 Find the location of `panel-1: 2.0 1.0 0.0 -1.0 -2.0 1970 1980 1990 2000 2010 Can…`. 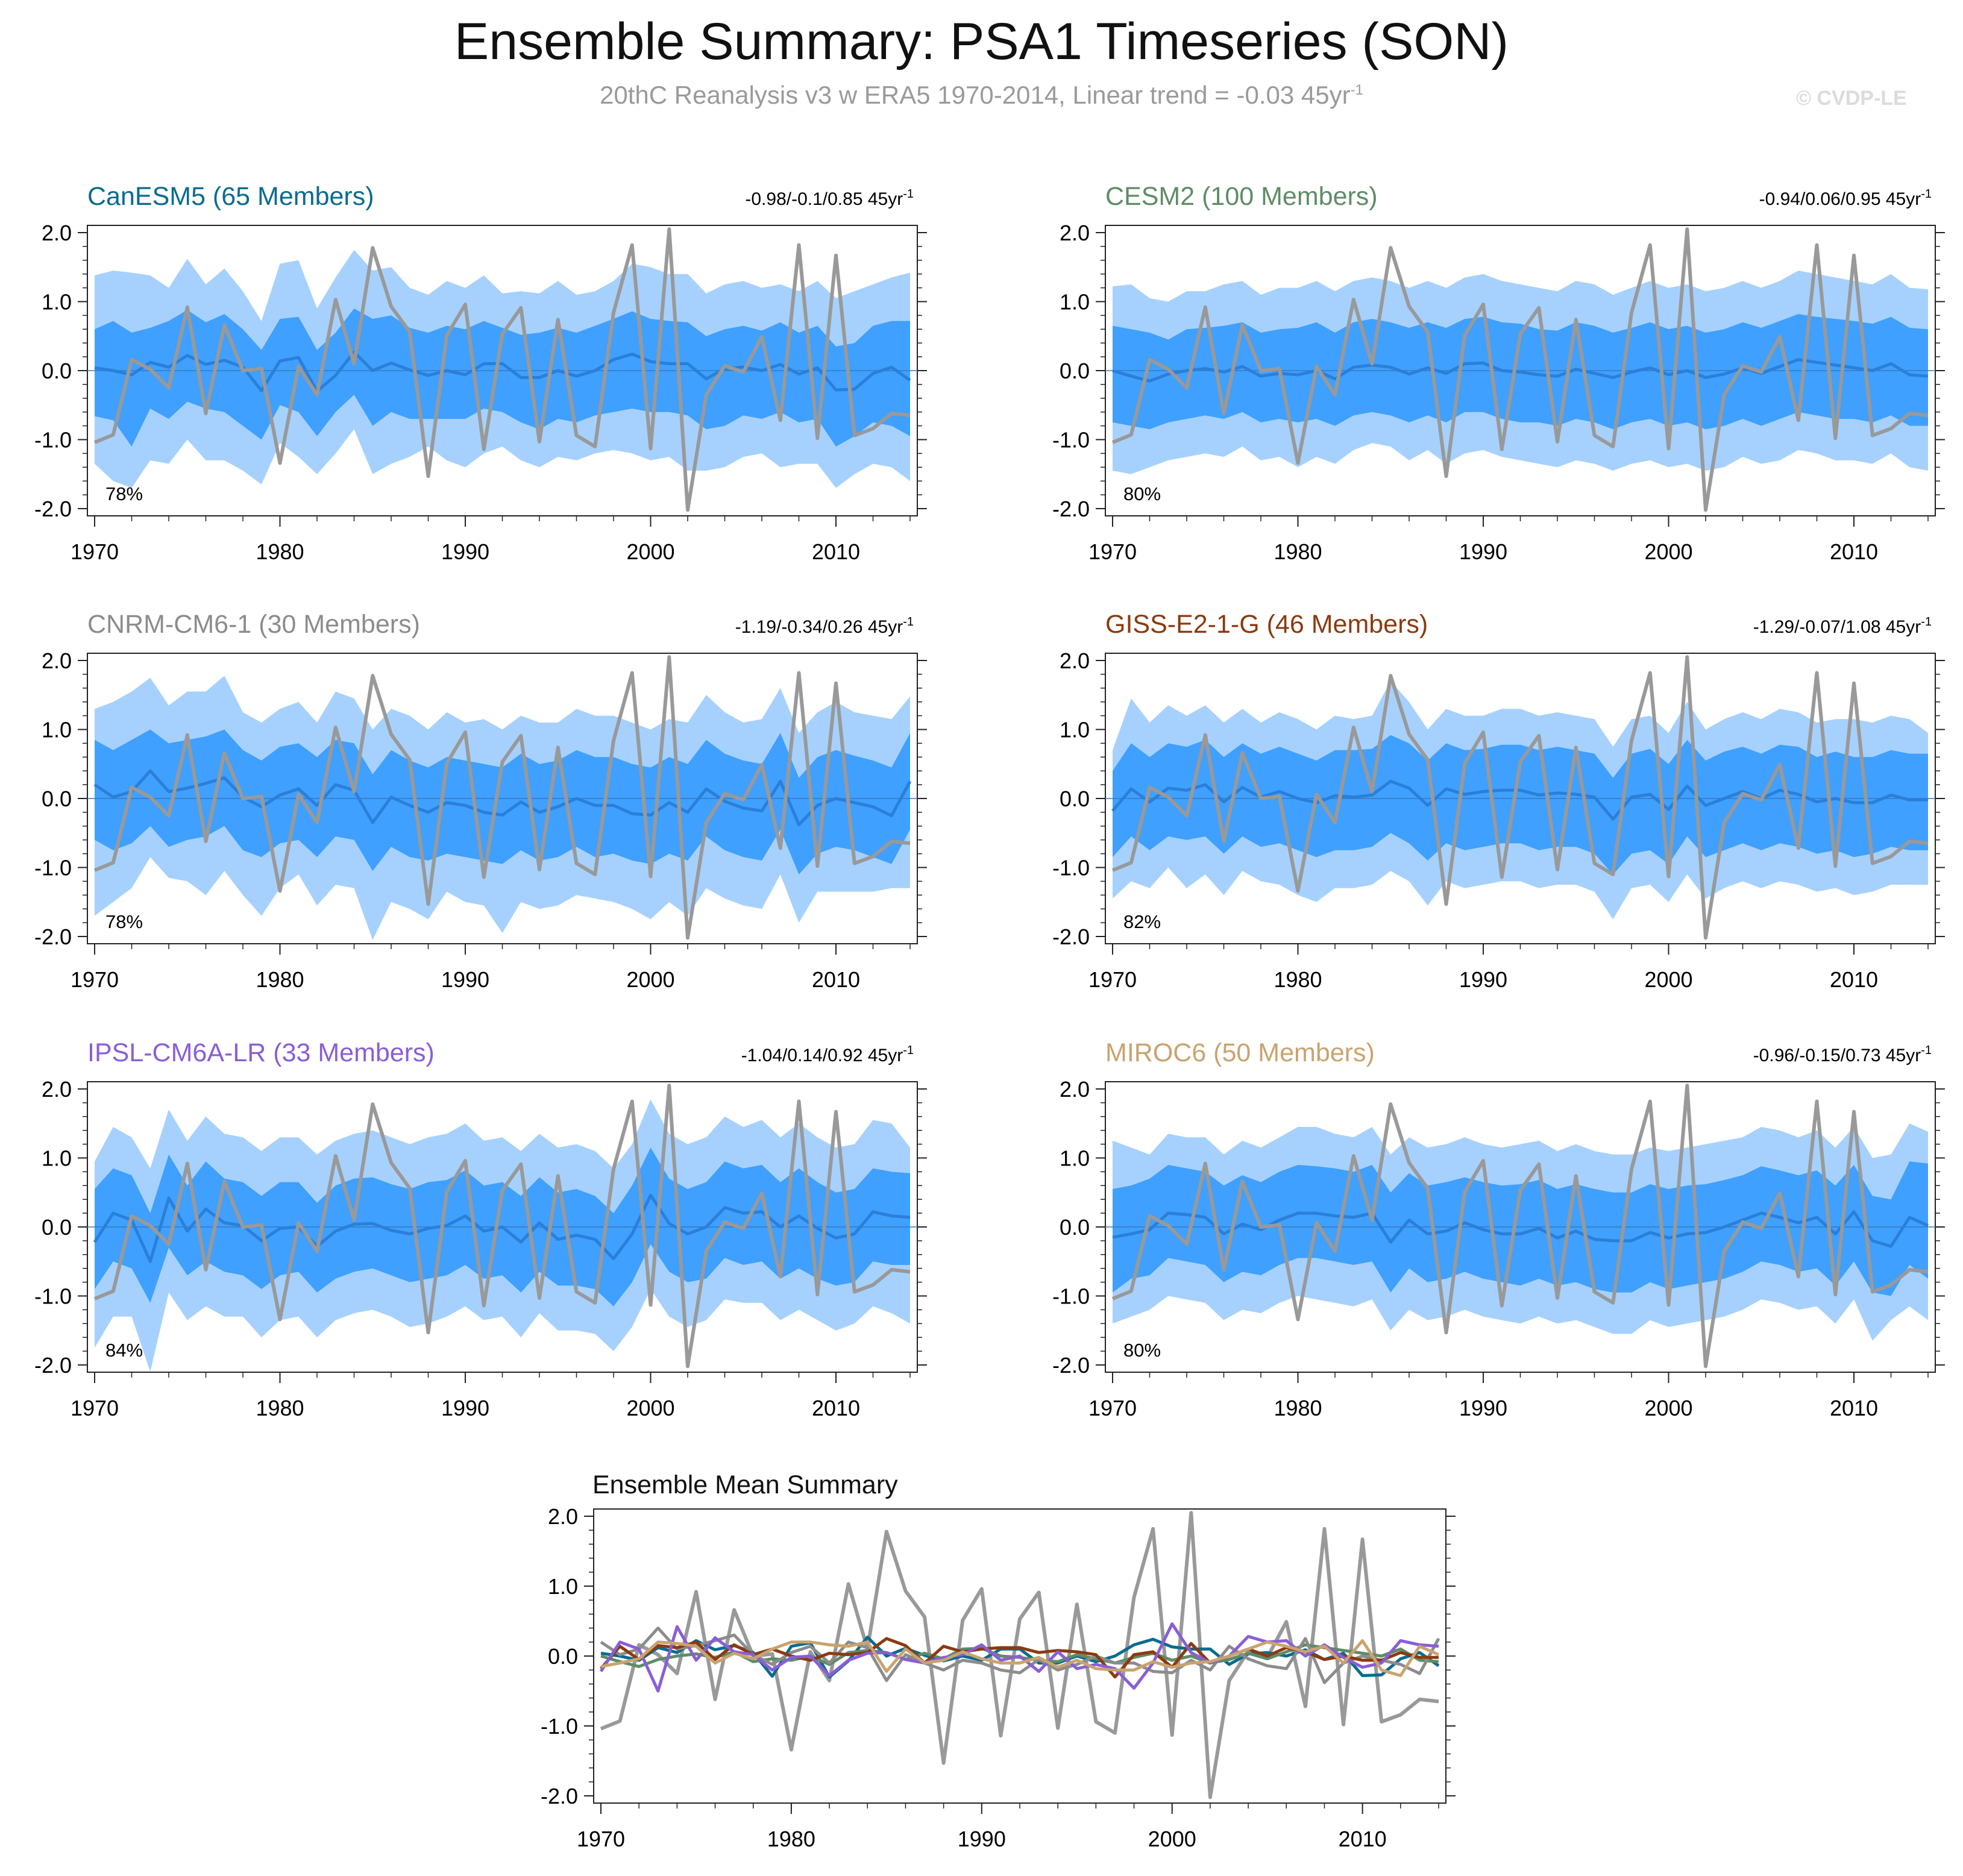

panel-1: 2.0 1.0 0.0 -1.0 -2.0 1970 1980 1990 2000 2010 Can… is located at coordinates (480, 373).